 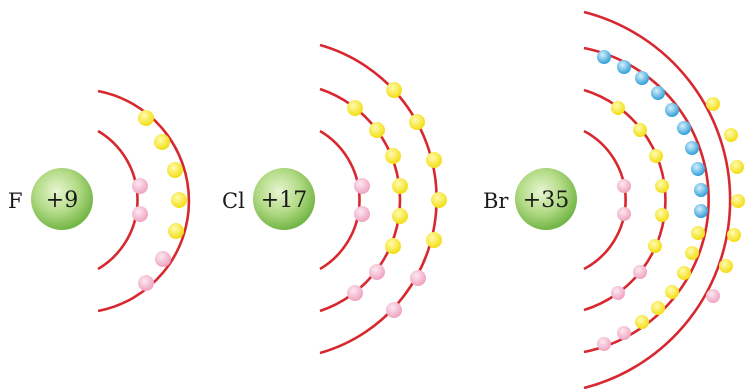 What do you see at coordinates (233, 201) in the screenshot?
I see `atom-symbol: Cl` at bounding box center [233, 201].